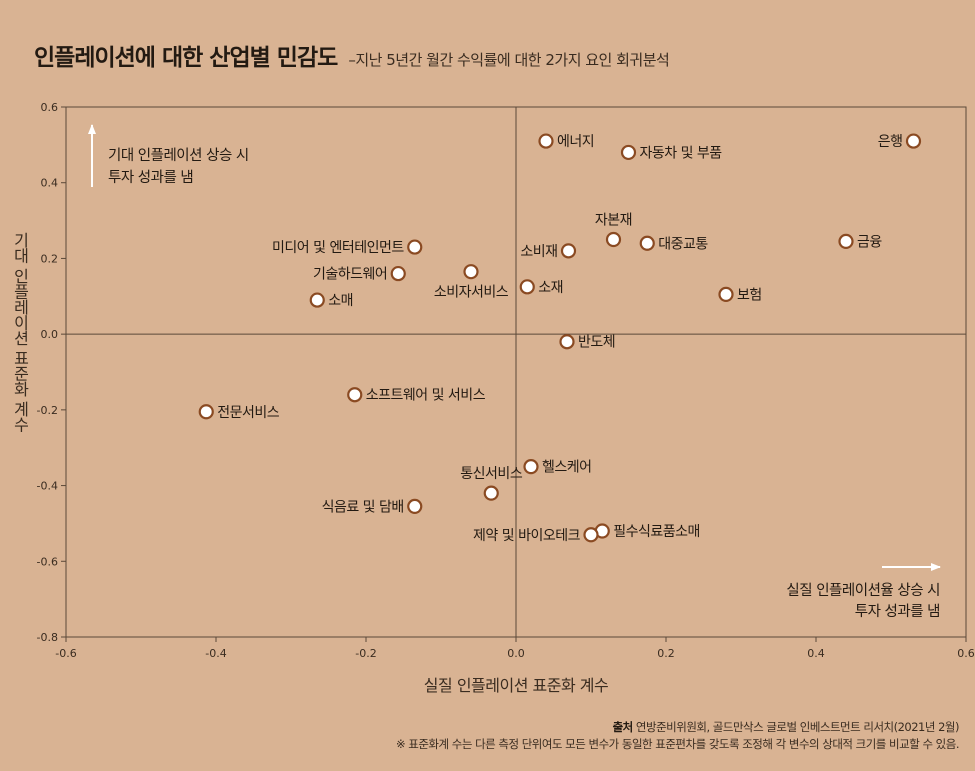 The height and width of the screenshot is (771, 975). I want to click on point-label: 제약 및 바이오테크, so click(527, 536).